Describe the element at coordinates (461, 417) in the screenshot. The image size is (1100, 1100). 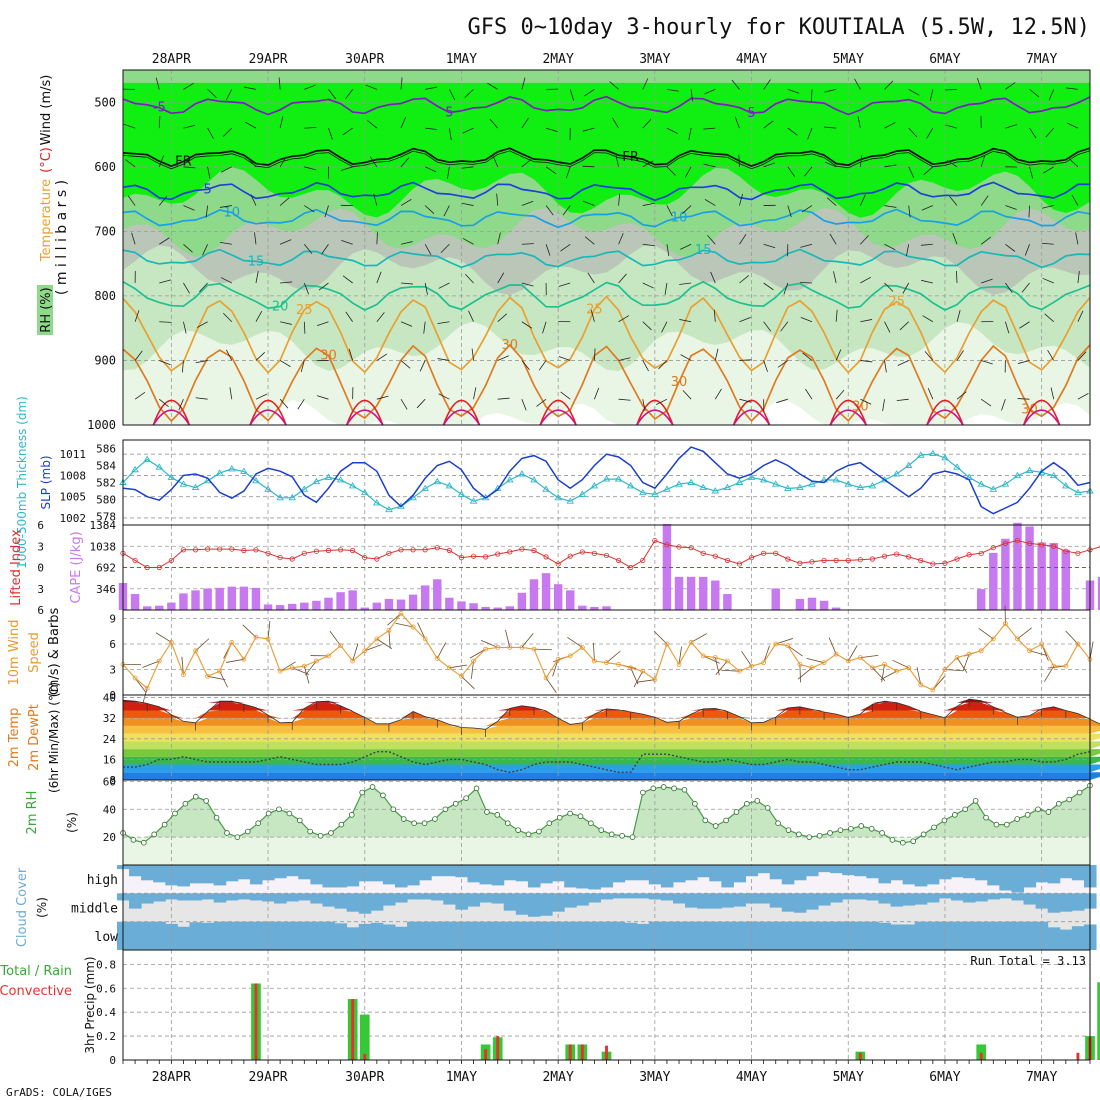
I see `hot-contour` at that location.